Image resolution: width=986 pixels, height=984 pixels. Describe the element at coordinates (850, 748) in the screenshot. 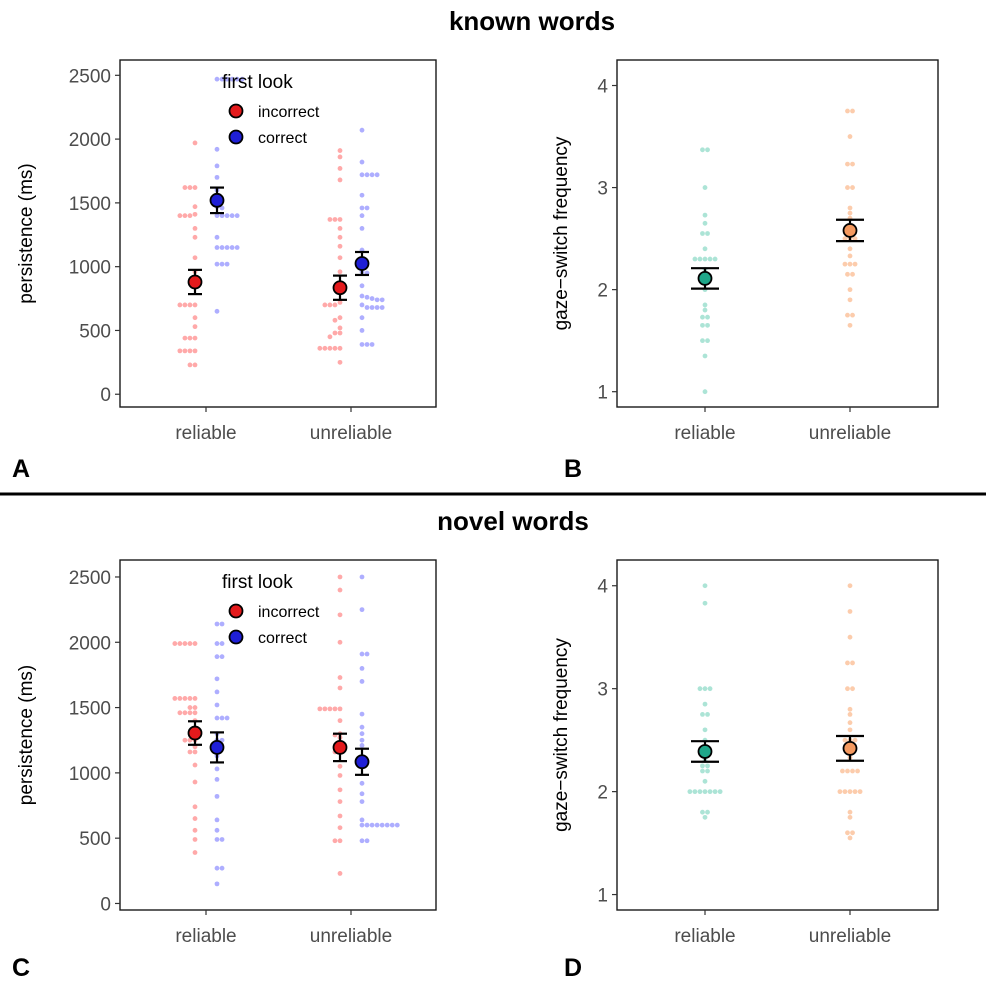

I see `mean-point-unreliable` at that location.